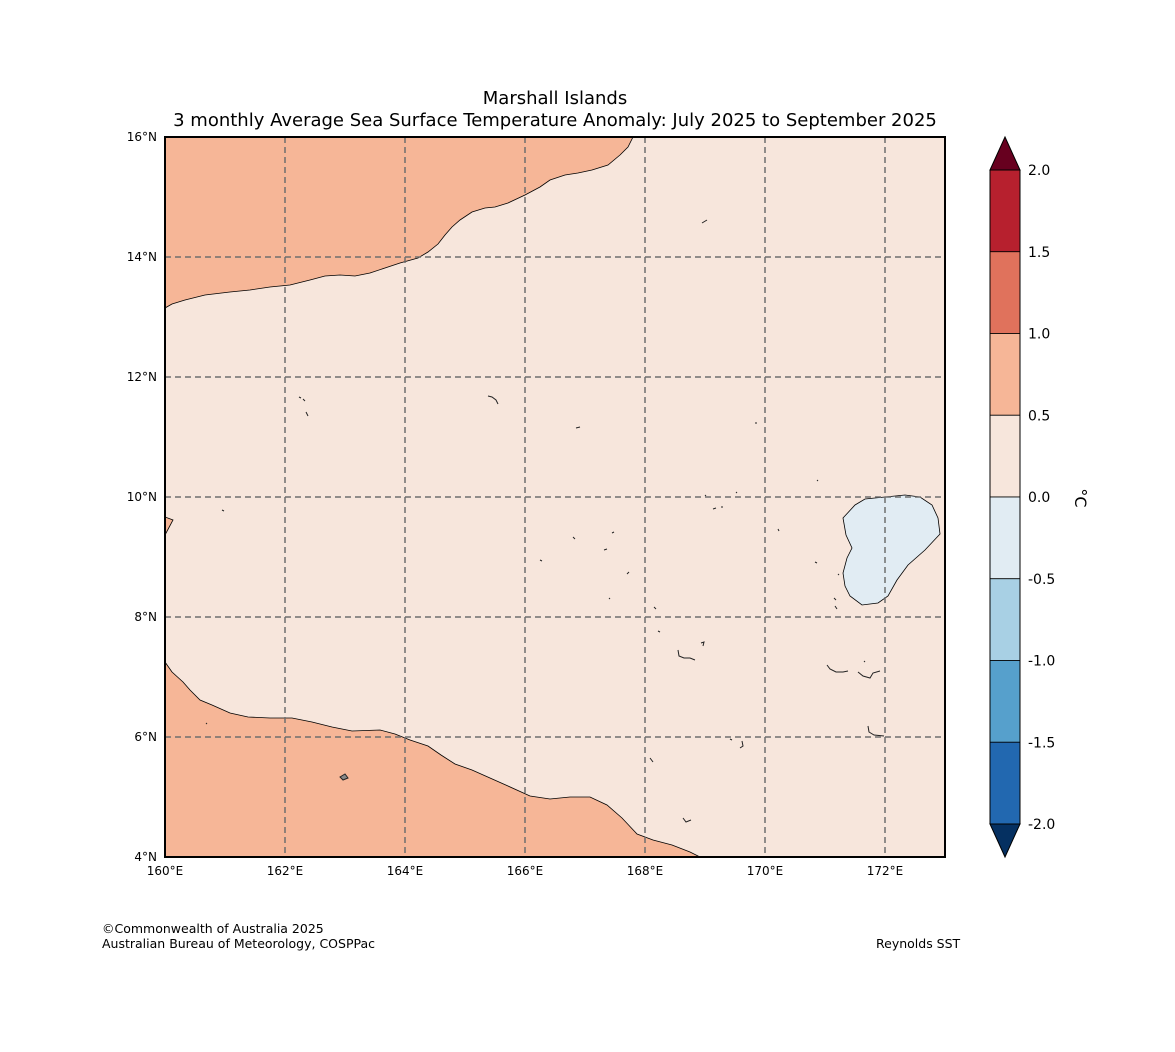  Describe the element at coordinates (142, 257) in the screenshot. I see `lat-tick-label: 14°N` at that location.